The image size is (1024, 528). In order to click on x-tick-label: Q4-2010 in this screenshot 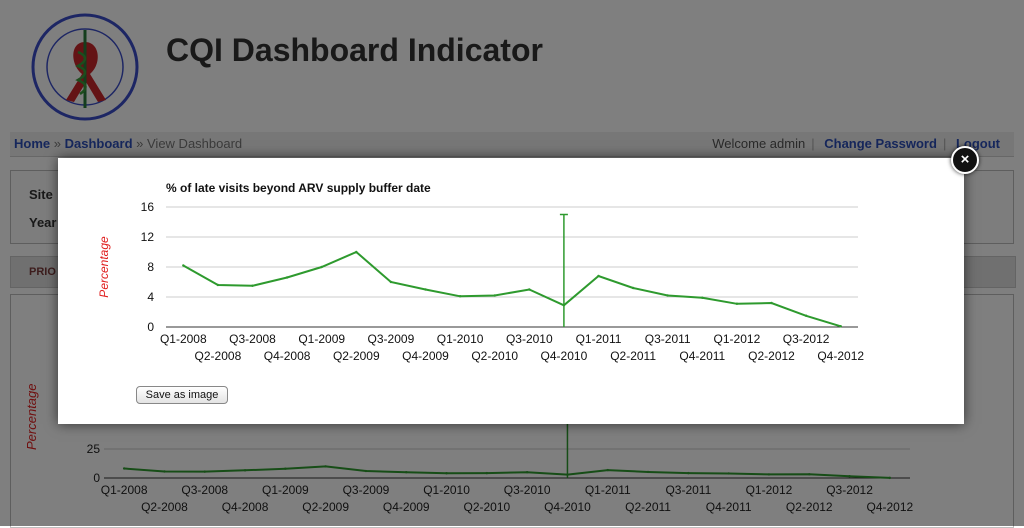, I will do `click(564, 356)`.